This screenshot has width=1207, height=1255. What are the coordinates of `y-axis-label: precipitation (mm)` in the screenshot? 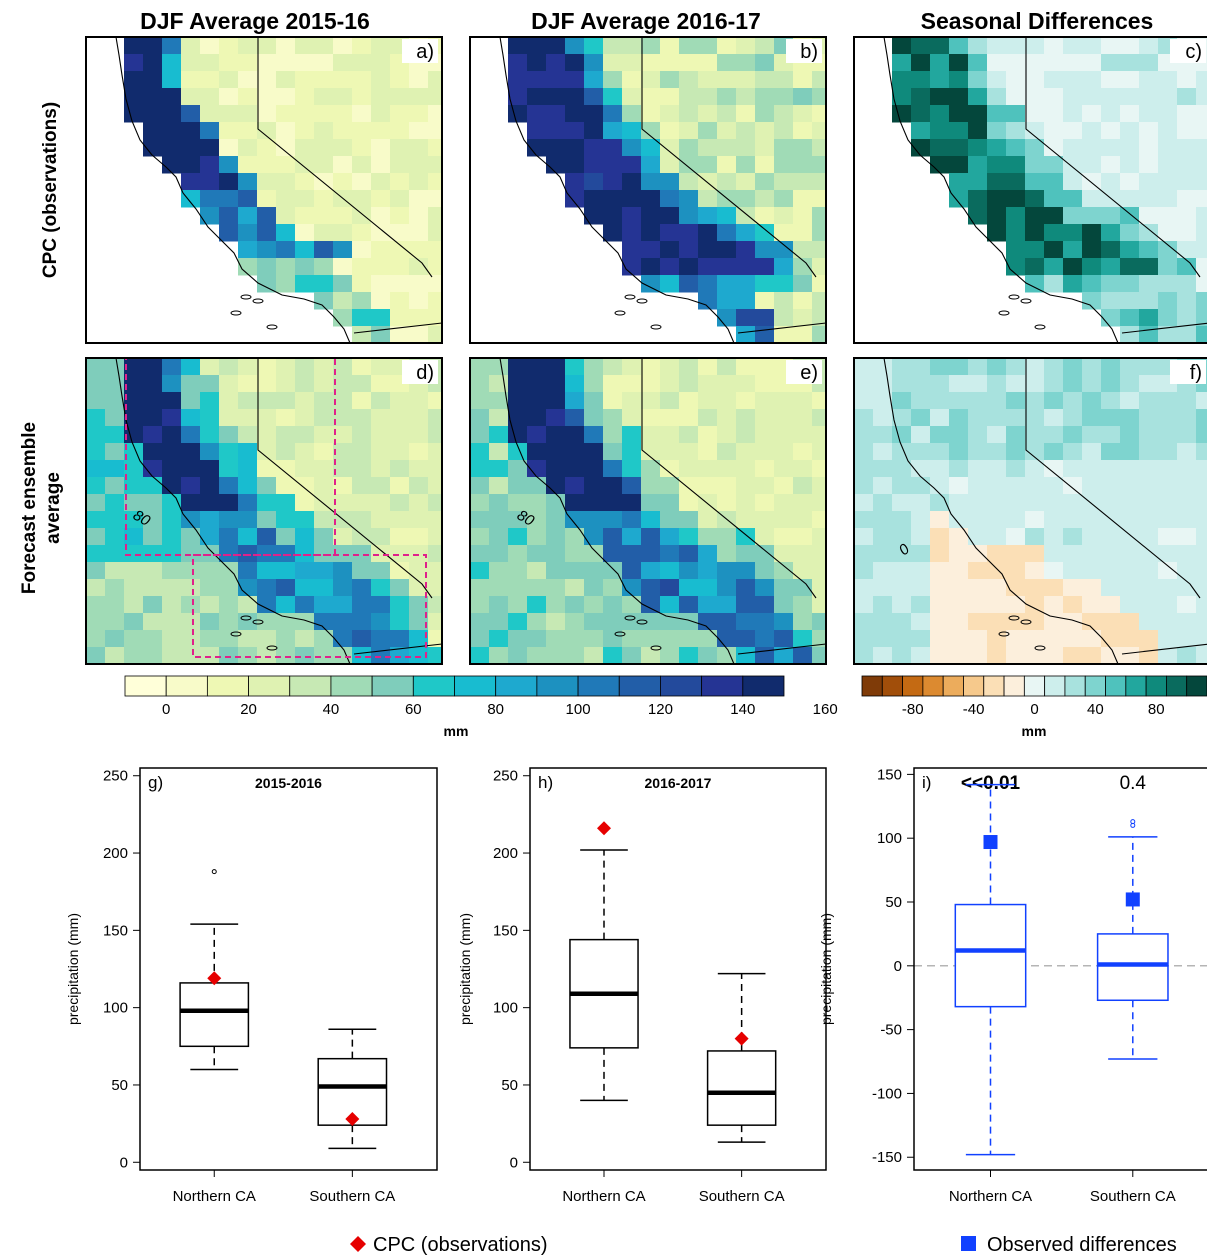 It's located at (826, 969).